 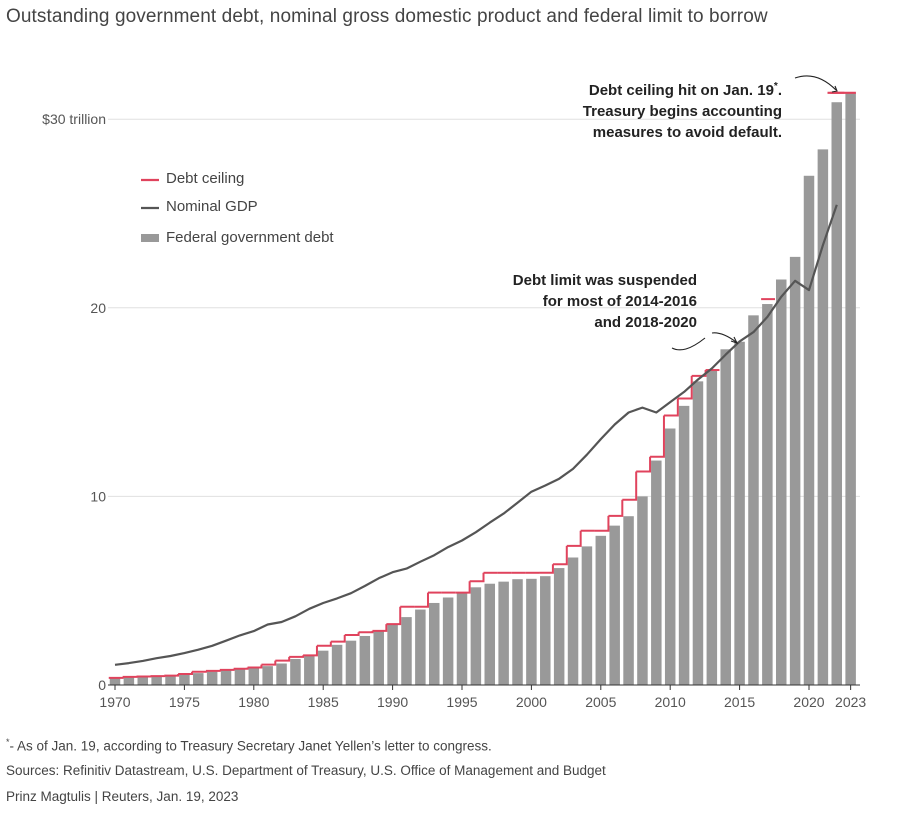 I want to click on y-tick-label: 20, so click(x=98, y=308).